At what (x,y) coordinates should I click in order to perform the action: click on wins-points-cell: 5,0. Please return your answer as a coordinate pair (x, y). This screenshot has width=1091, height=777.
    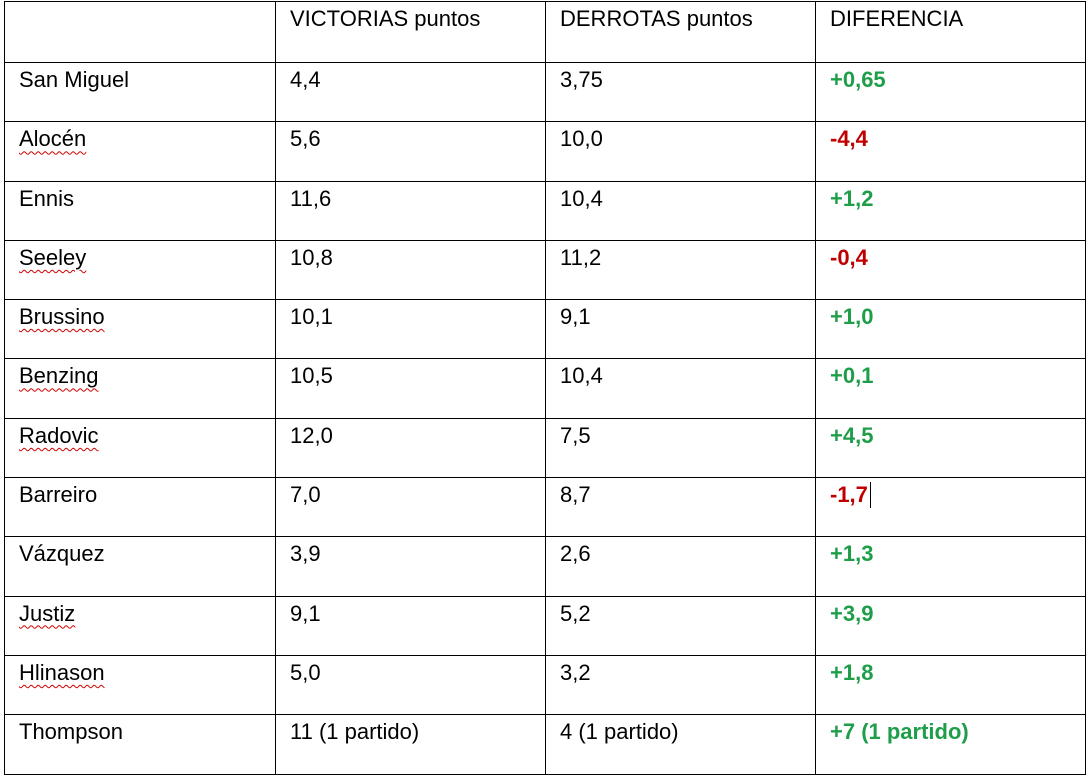
    Looking at the image, I should click on (410, 685).